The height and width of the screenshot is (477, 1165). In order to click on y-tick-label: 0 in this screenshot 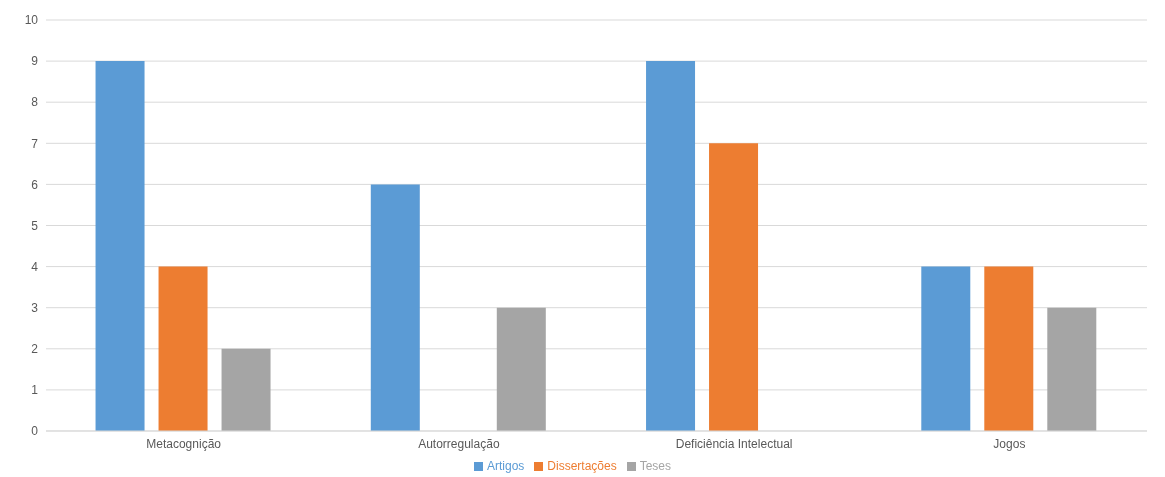, I will do `click(35, 431)`.